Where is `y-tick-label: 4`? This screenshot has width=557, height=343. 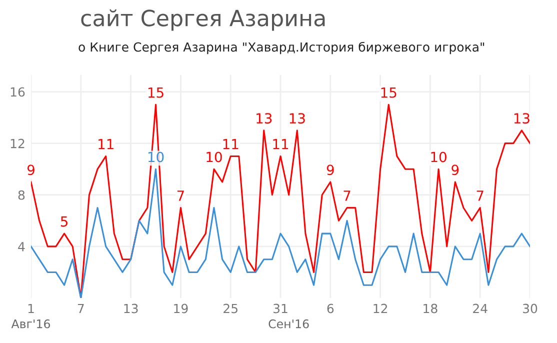
y-tick-label: 4 is located at coordinates (21, 247).